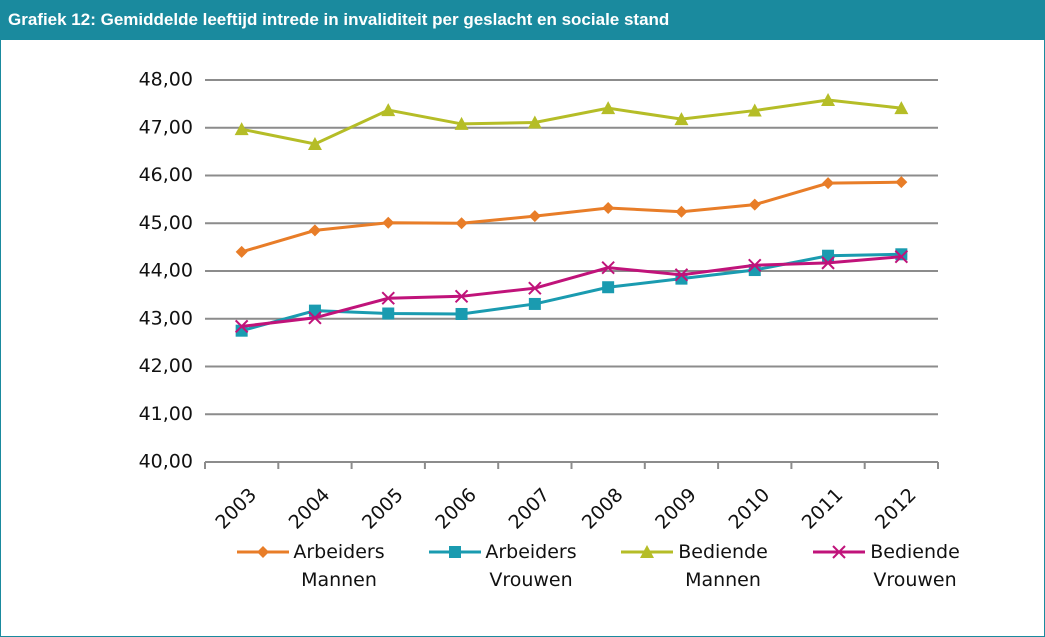 Image resolution: width=1045 pixels, height=637 pixels. I want to click on y-tick-label: 47,00, so click(166, 127).